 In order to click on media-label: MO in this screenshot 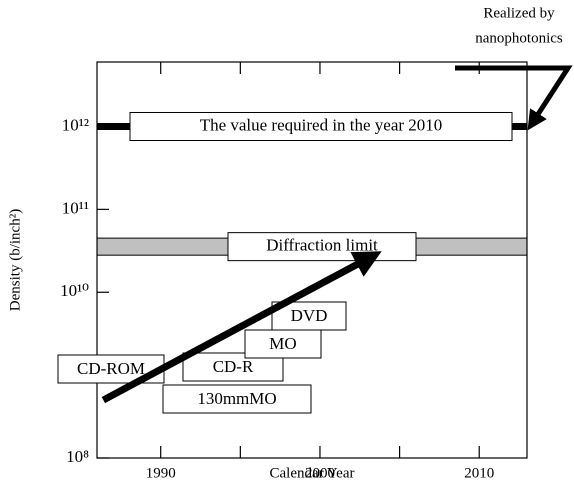, I will do `click(282, 343)`.